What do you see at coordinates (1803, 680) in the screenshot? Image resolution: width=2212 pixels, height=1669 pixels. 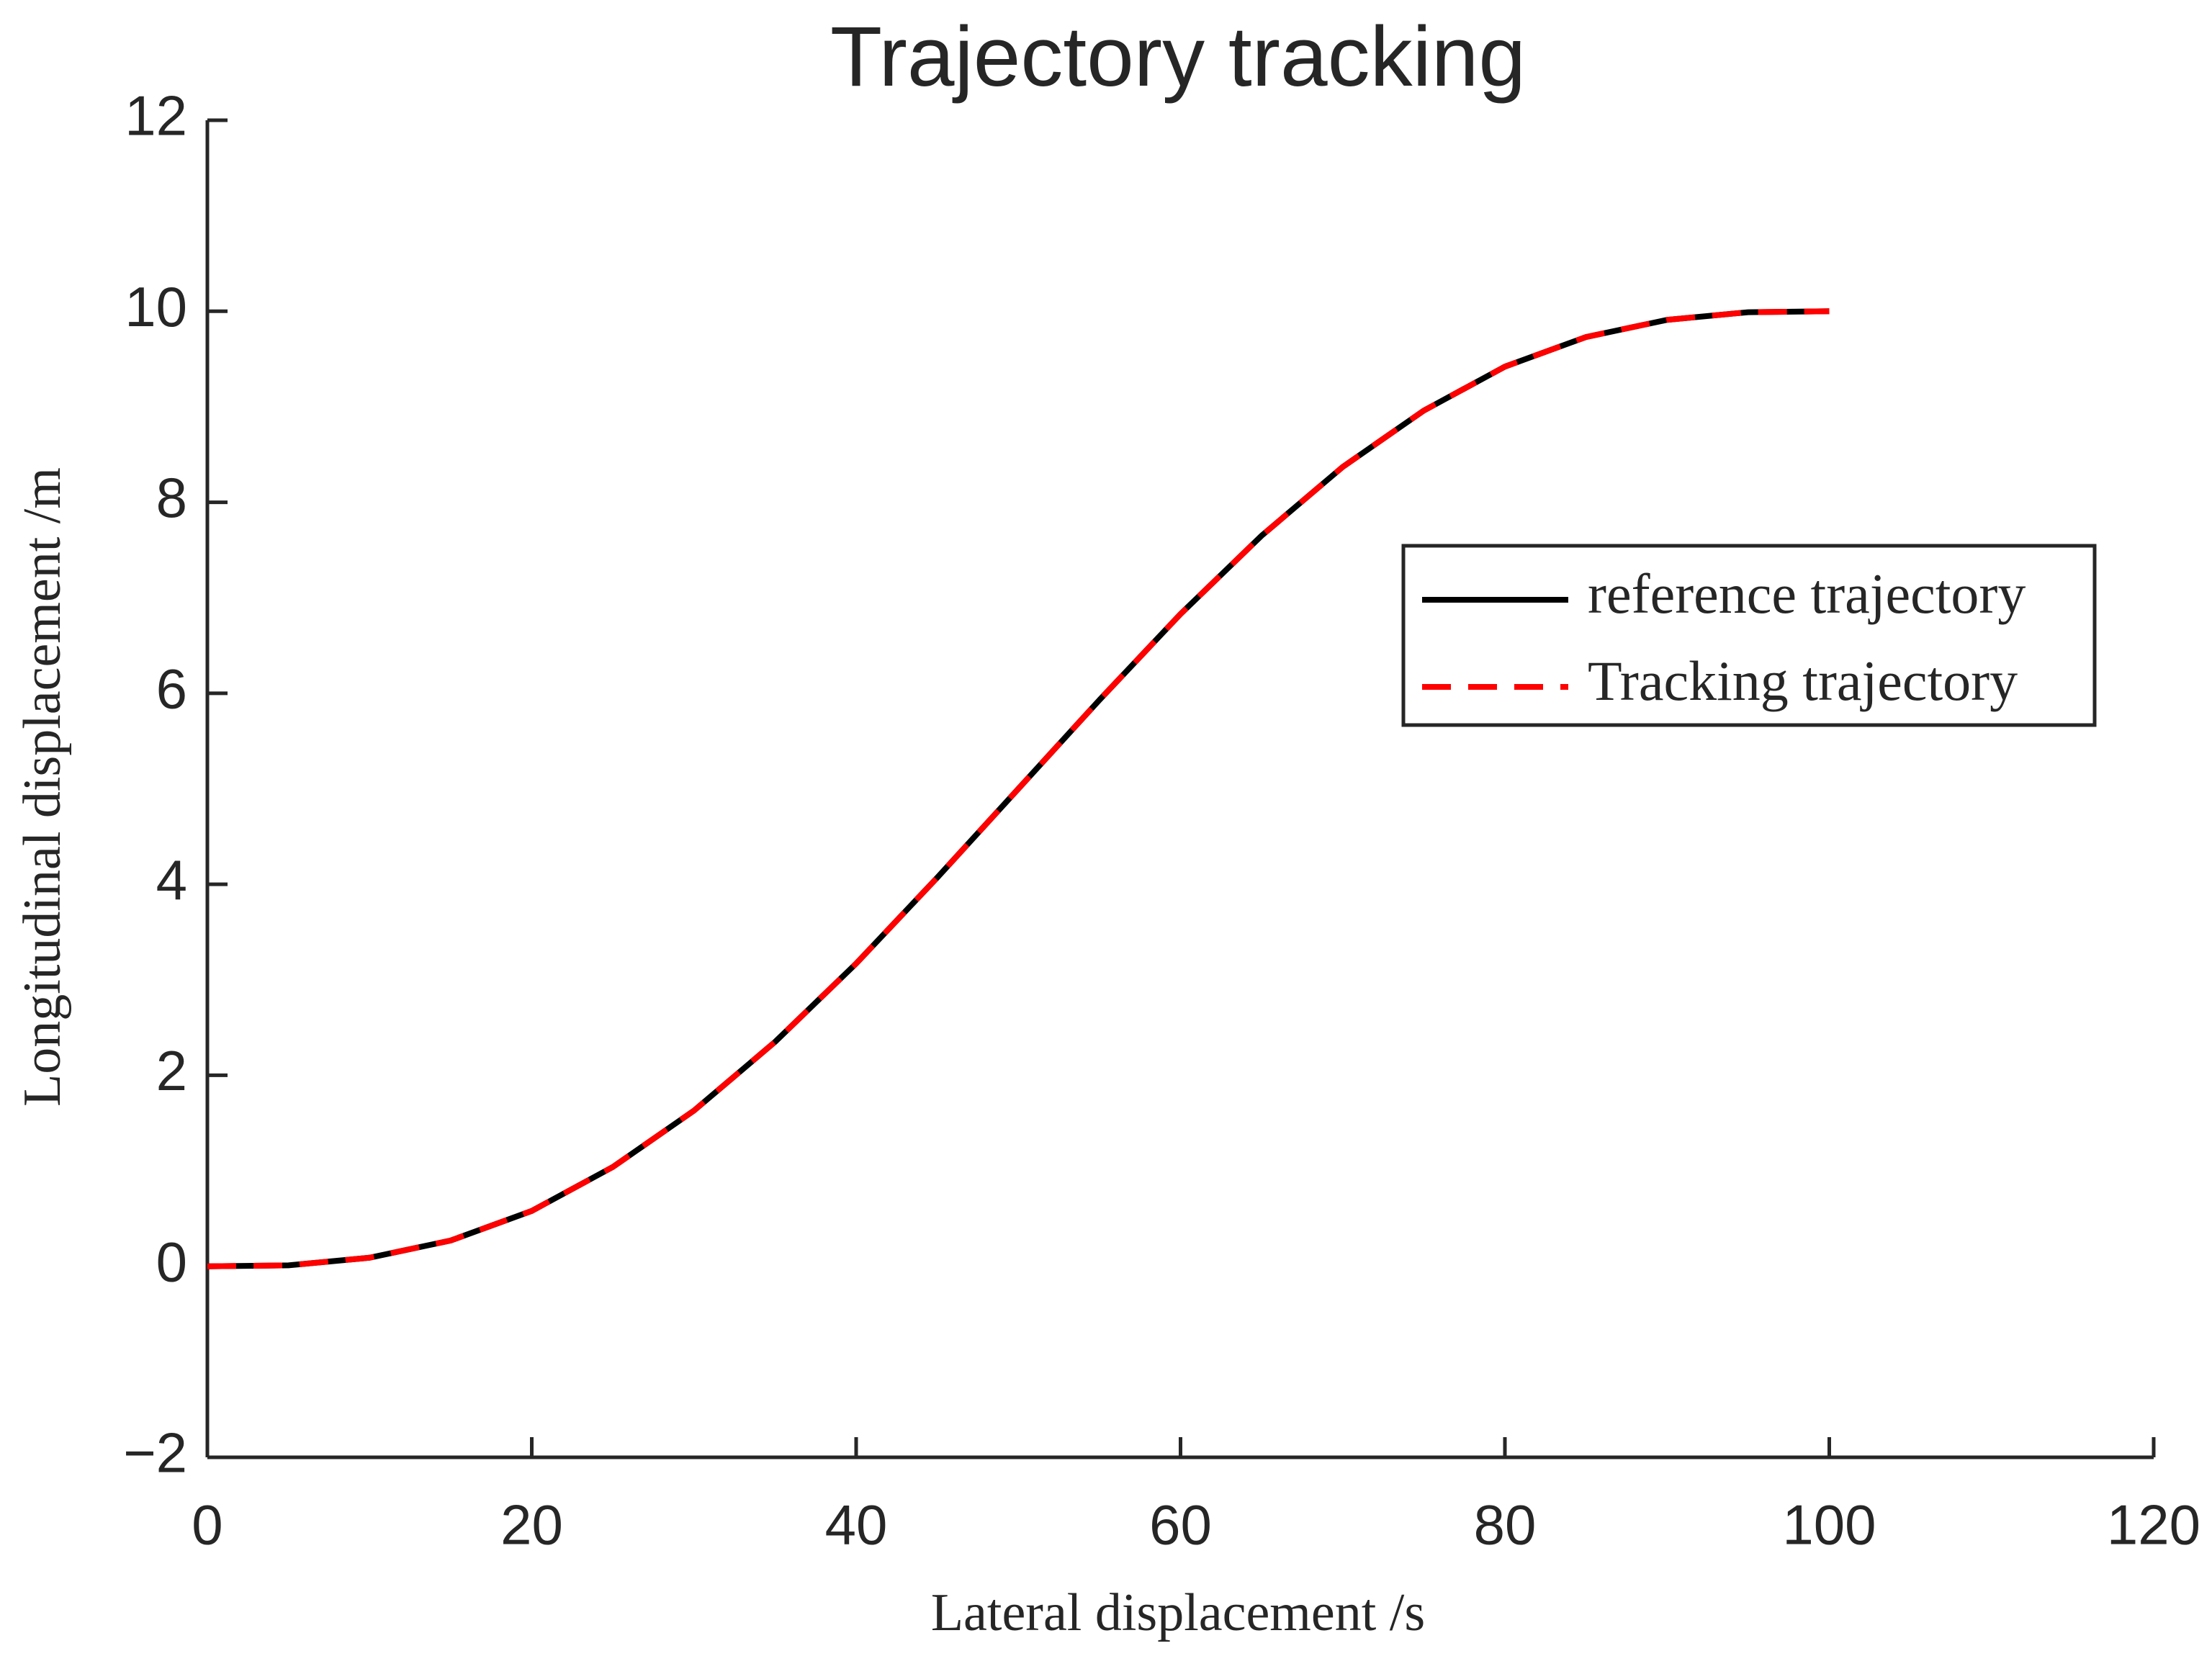 I see `legend-label: Tracking trajectory` at bounding box center [1803, 680].